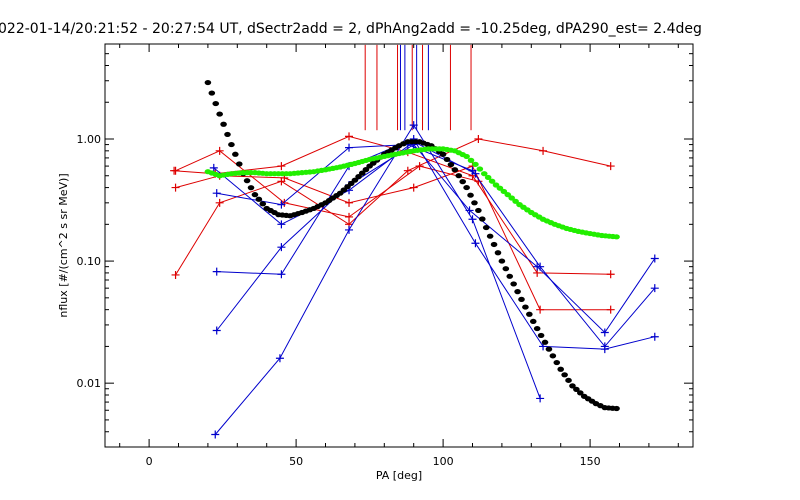  What do you see at coordinates (443, 461) in the screenshot?
I see `x-tick-label-2: 100` at bounding box center [443, 461].